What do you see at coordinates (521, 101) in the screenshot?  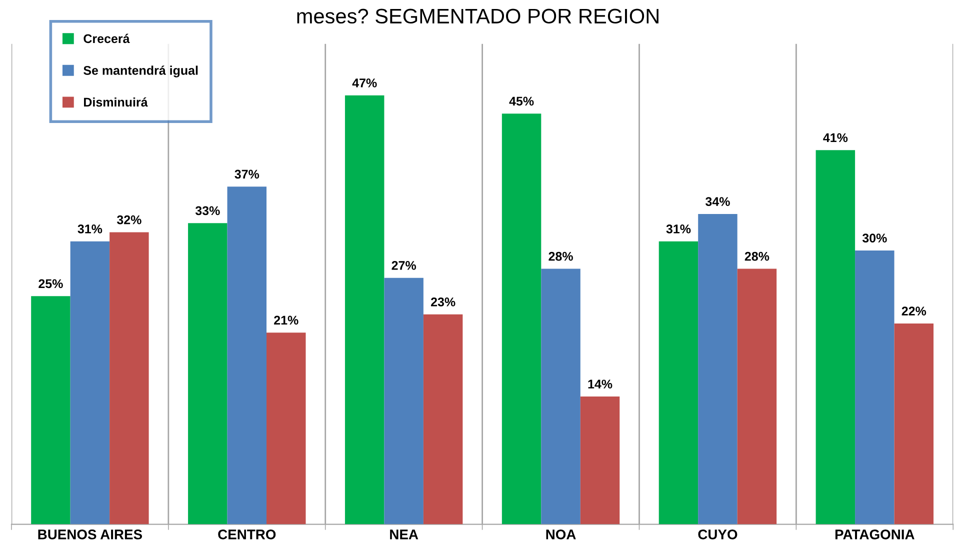 I see `data-label: 45%` at bounding box center [521, 101].